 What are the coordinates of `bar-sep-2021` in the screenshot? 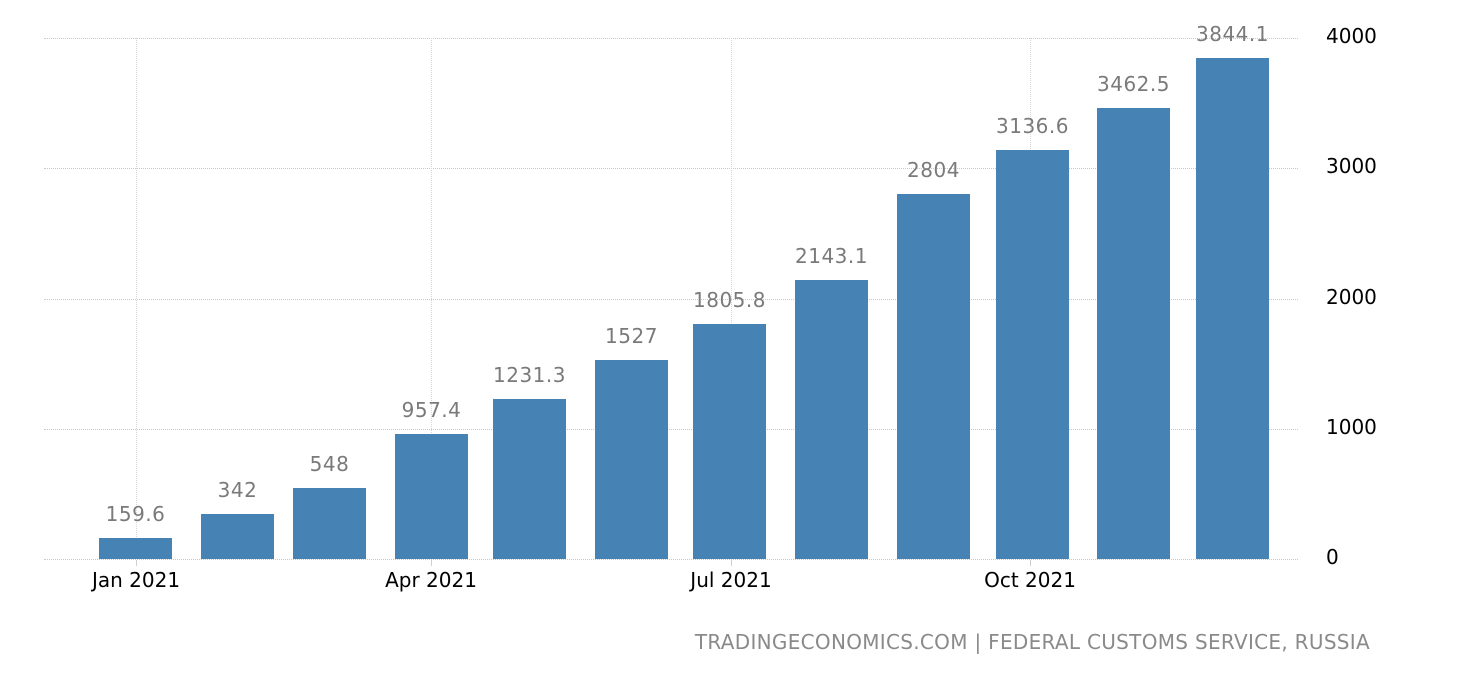 It's located at (933, 376).